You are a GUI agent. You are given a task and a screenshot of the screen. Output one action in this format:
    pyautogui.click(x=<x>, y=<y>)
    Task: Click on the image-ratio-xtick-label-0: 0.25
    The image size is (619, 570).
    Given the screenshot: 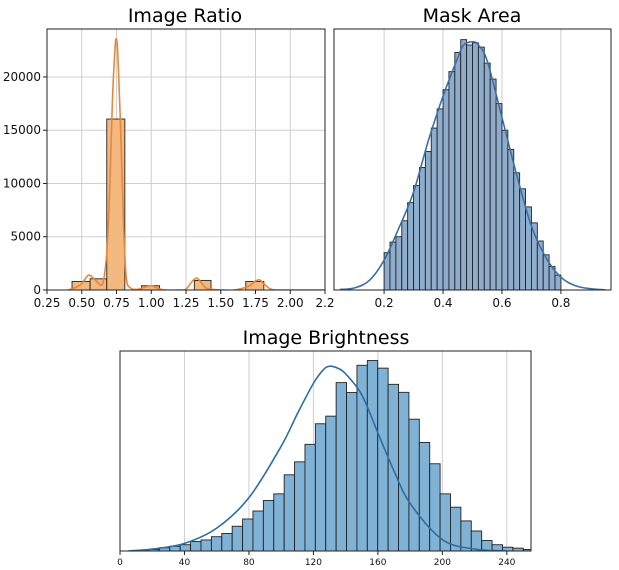 What is the action you would take?
    pyautogui.click(x=47, y=303)
    